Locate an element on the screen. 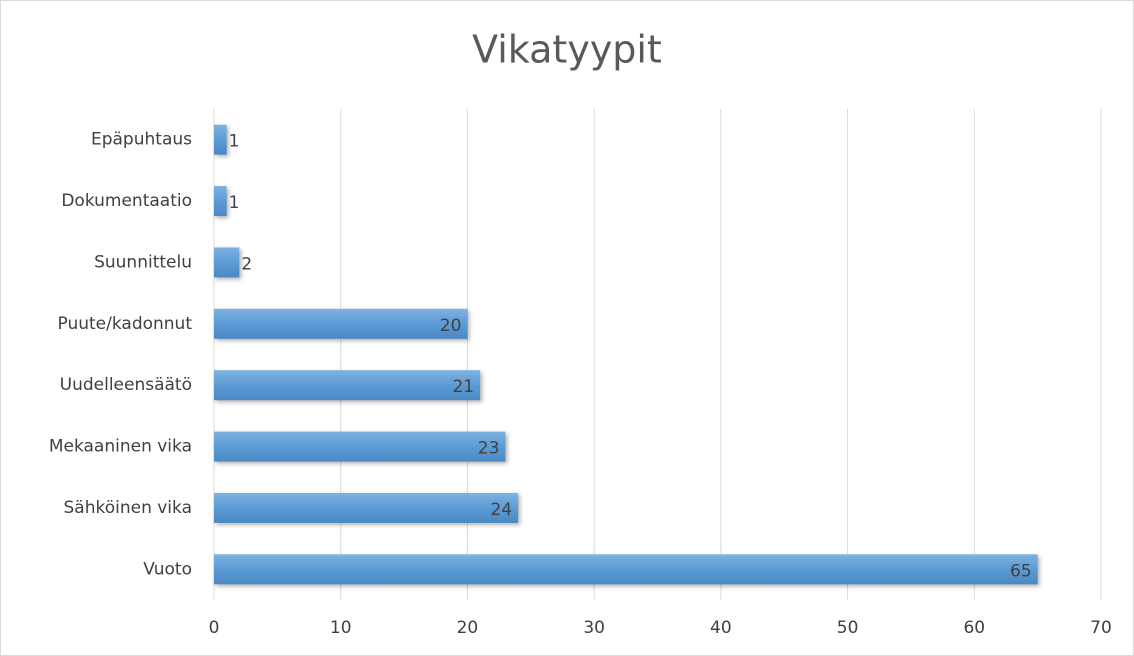  x-tick-label: 20 is located at coordinates (468, 628).